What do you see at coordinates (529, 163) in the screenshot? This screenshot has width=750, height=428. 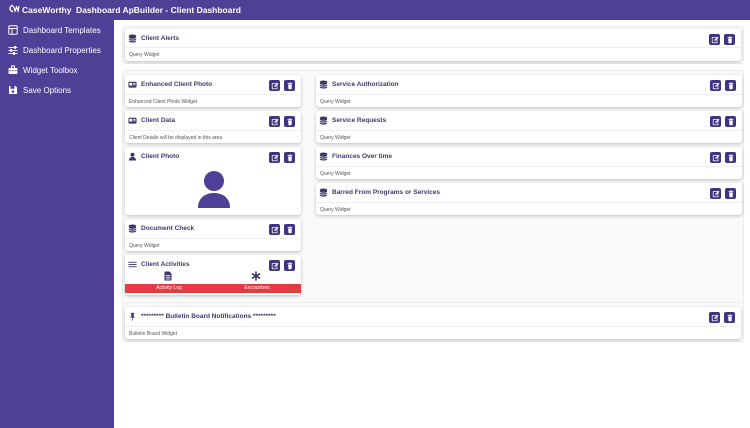 I see `finances-over-time-widget: Finances Over time Query Widget` at bounding box center [529, 163].